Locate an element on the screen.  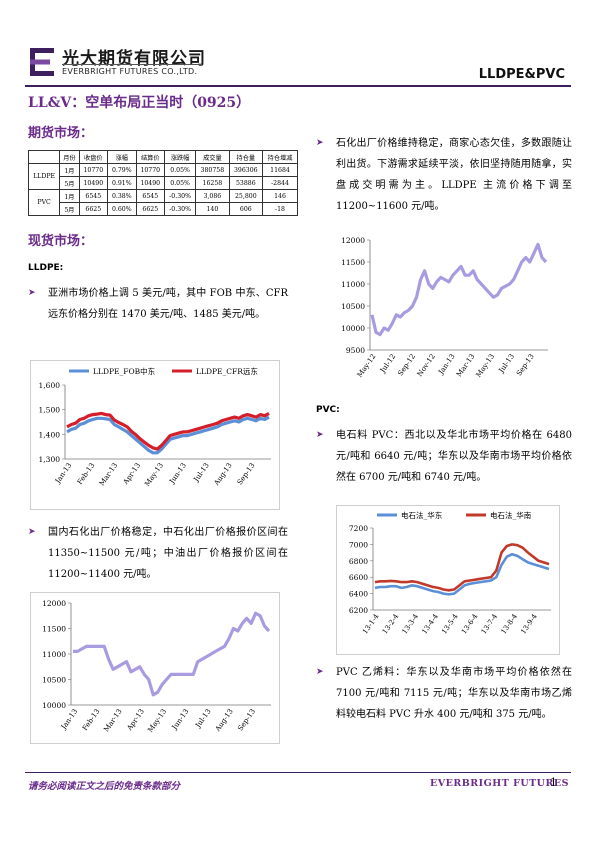
product-cell: LLDPE is located at coordinates (44, 176).